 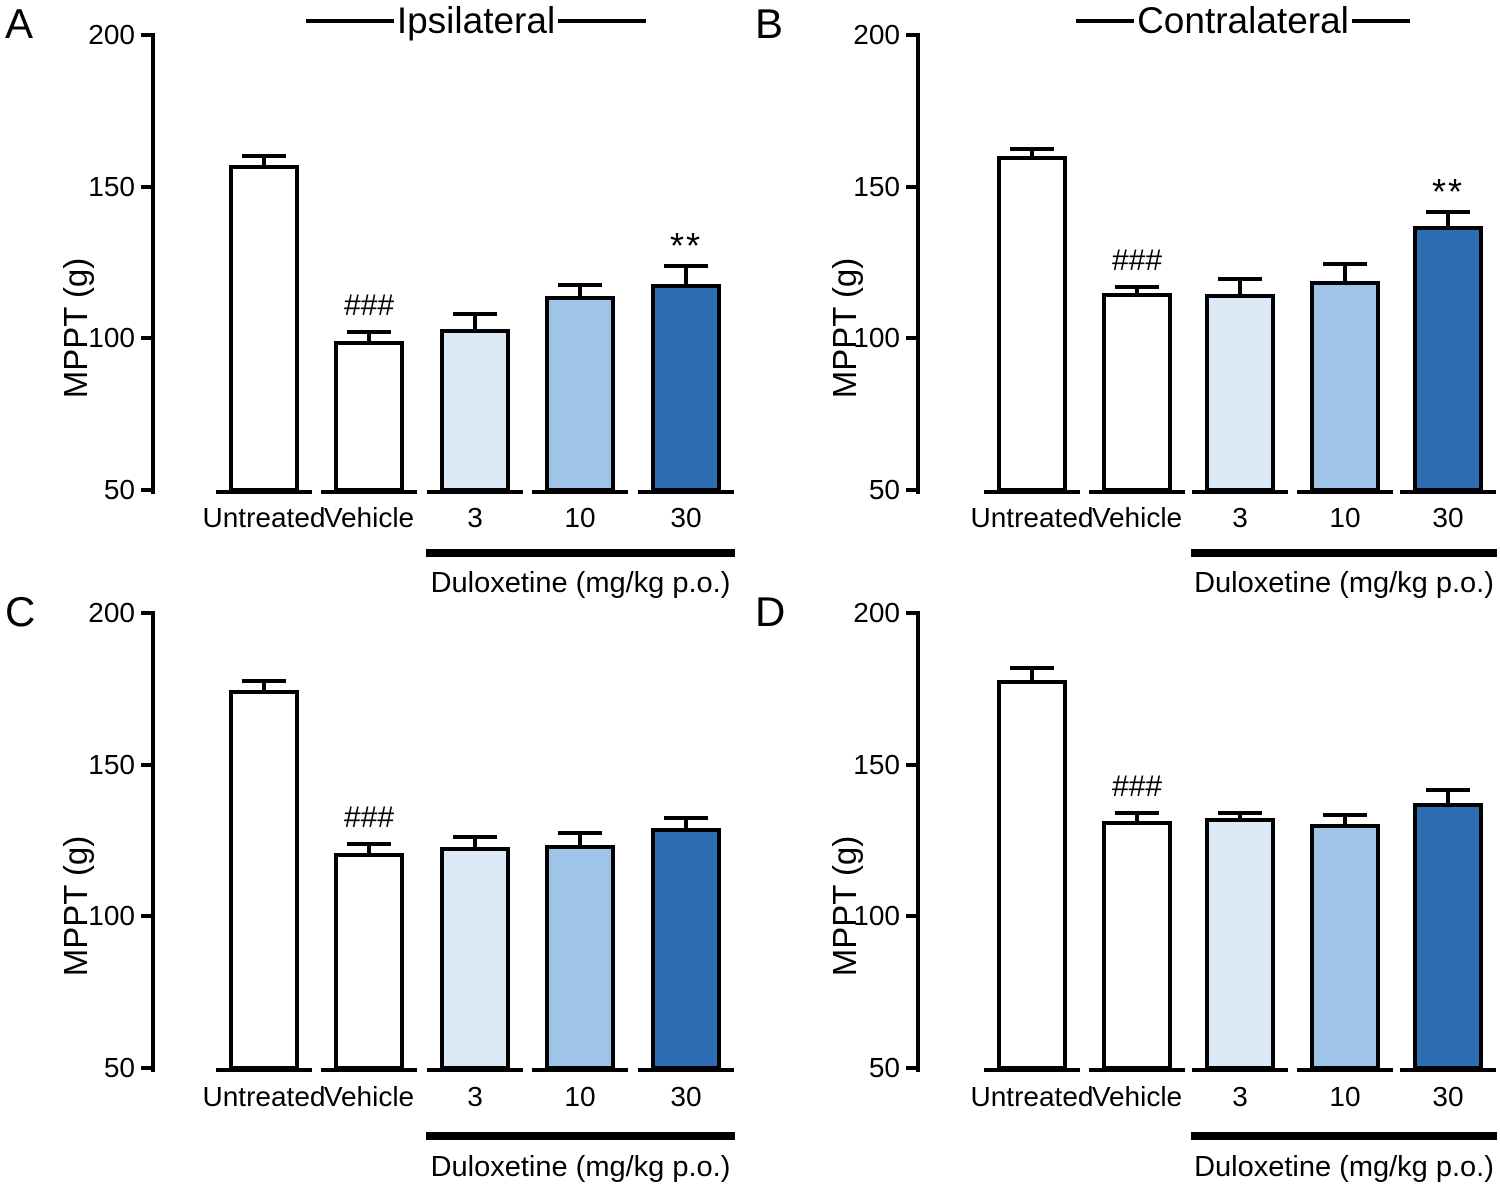 What do you see at coordinates (369, 306) in the screenshot?
I see `sig-annotation-hash: ###` at bounding box center [369, 306].